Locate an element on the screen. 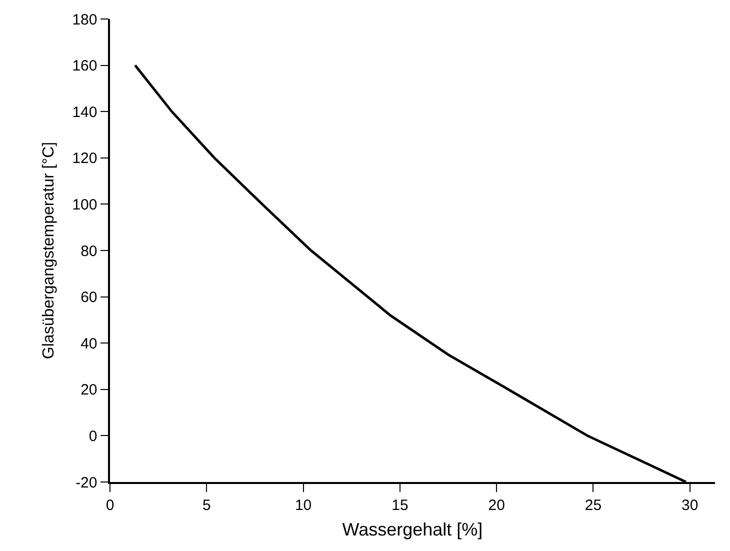  x-tick-label: 0 is located at coordinates (110, 505).